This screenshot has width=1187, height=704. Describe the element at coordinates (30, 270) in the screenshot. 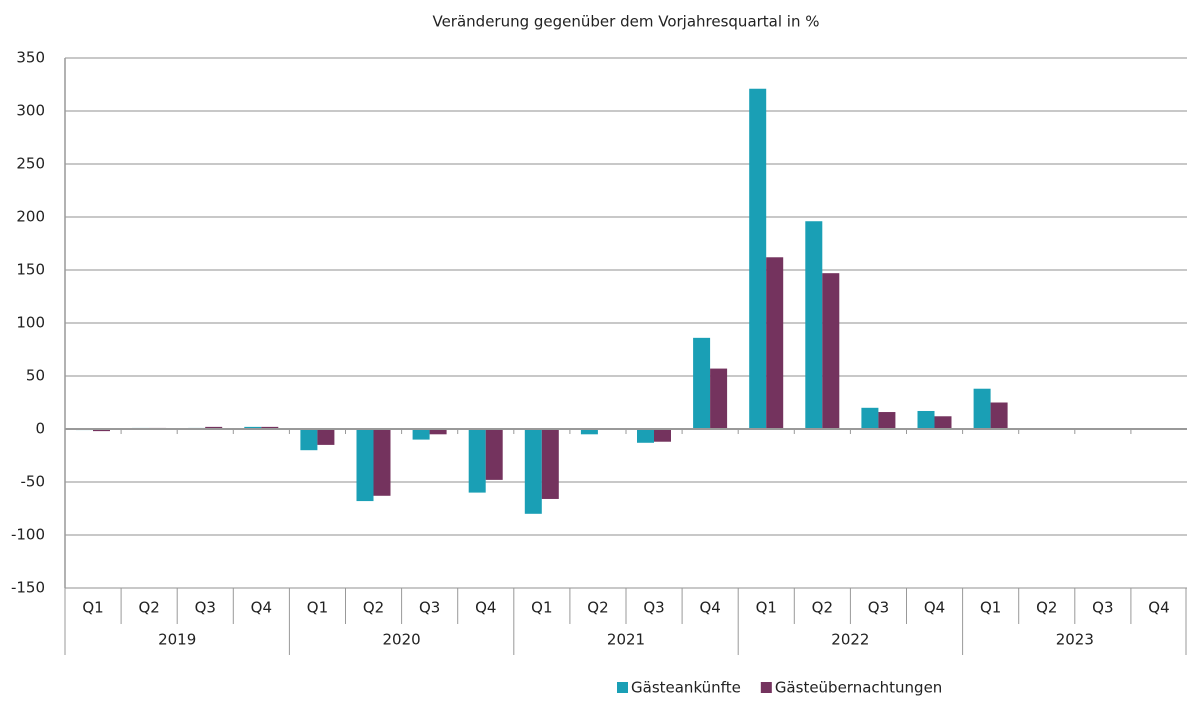

I see `y-tick-label: 150` at that location.